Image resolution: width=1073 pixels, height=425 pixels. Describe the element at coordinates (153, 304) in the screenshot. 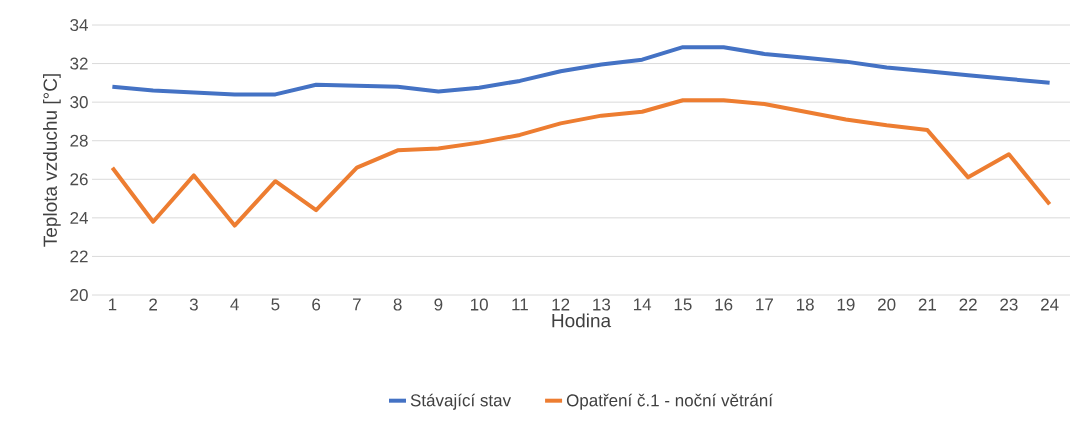

I see `x-tick-label: 2` at that location.